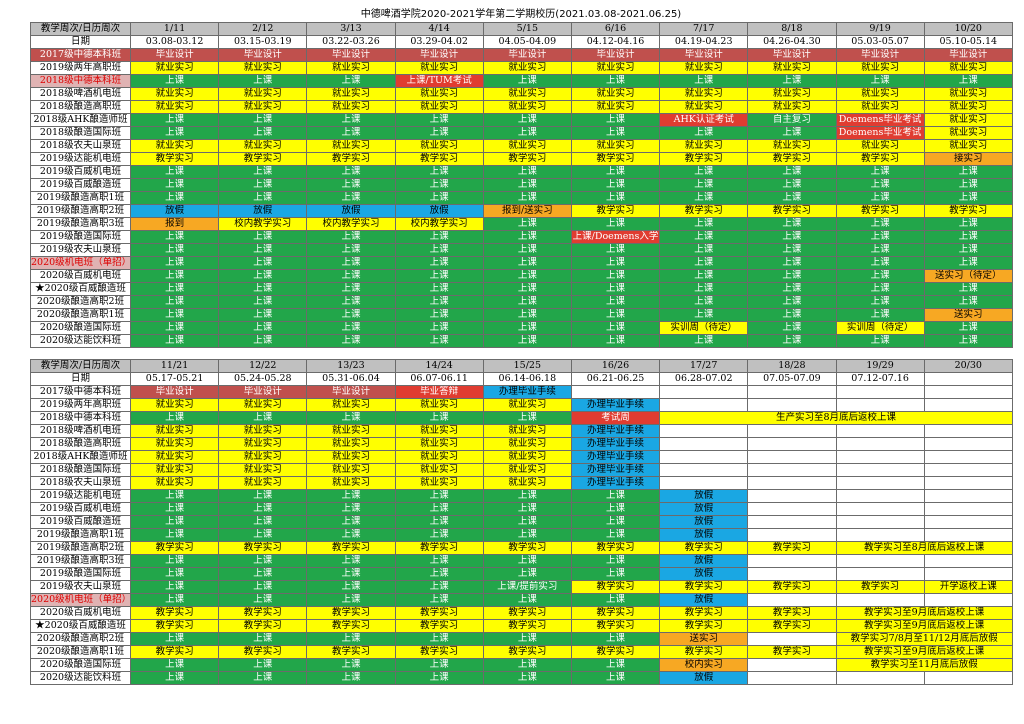 Image resolution: width=1024 pixels, height=724 pixels. I want to click on class-name-cell: 2019级百威酿造班, so click(80, 522).